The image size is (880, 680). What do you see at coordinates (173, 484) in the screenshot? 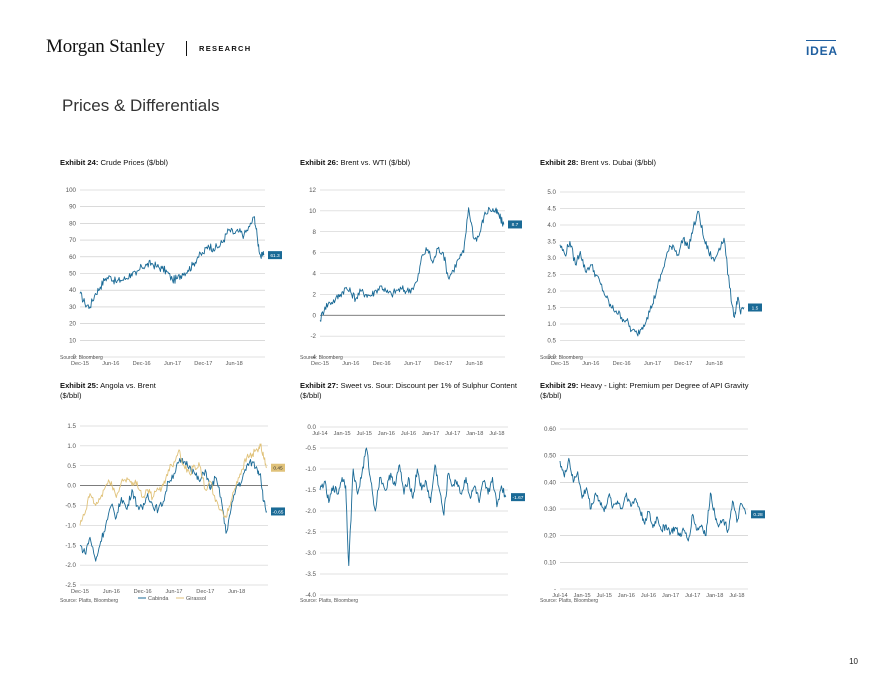
I see `series-line-girassol` at bounding box center [173, 484].